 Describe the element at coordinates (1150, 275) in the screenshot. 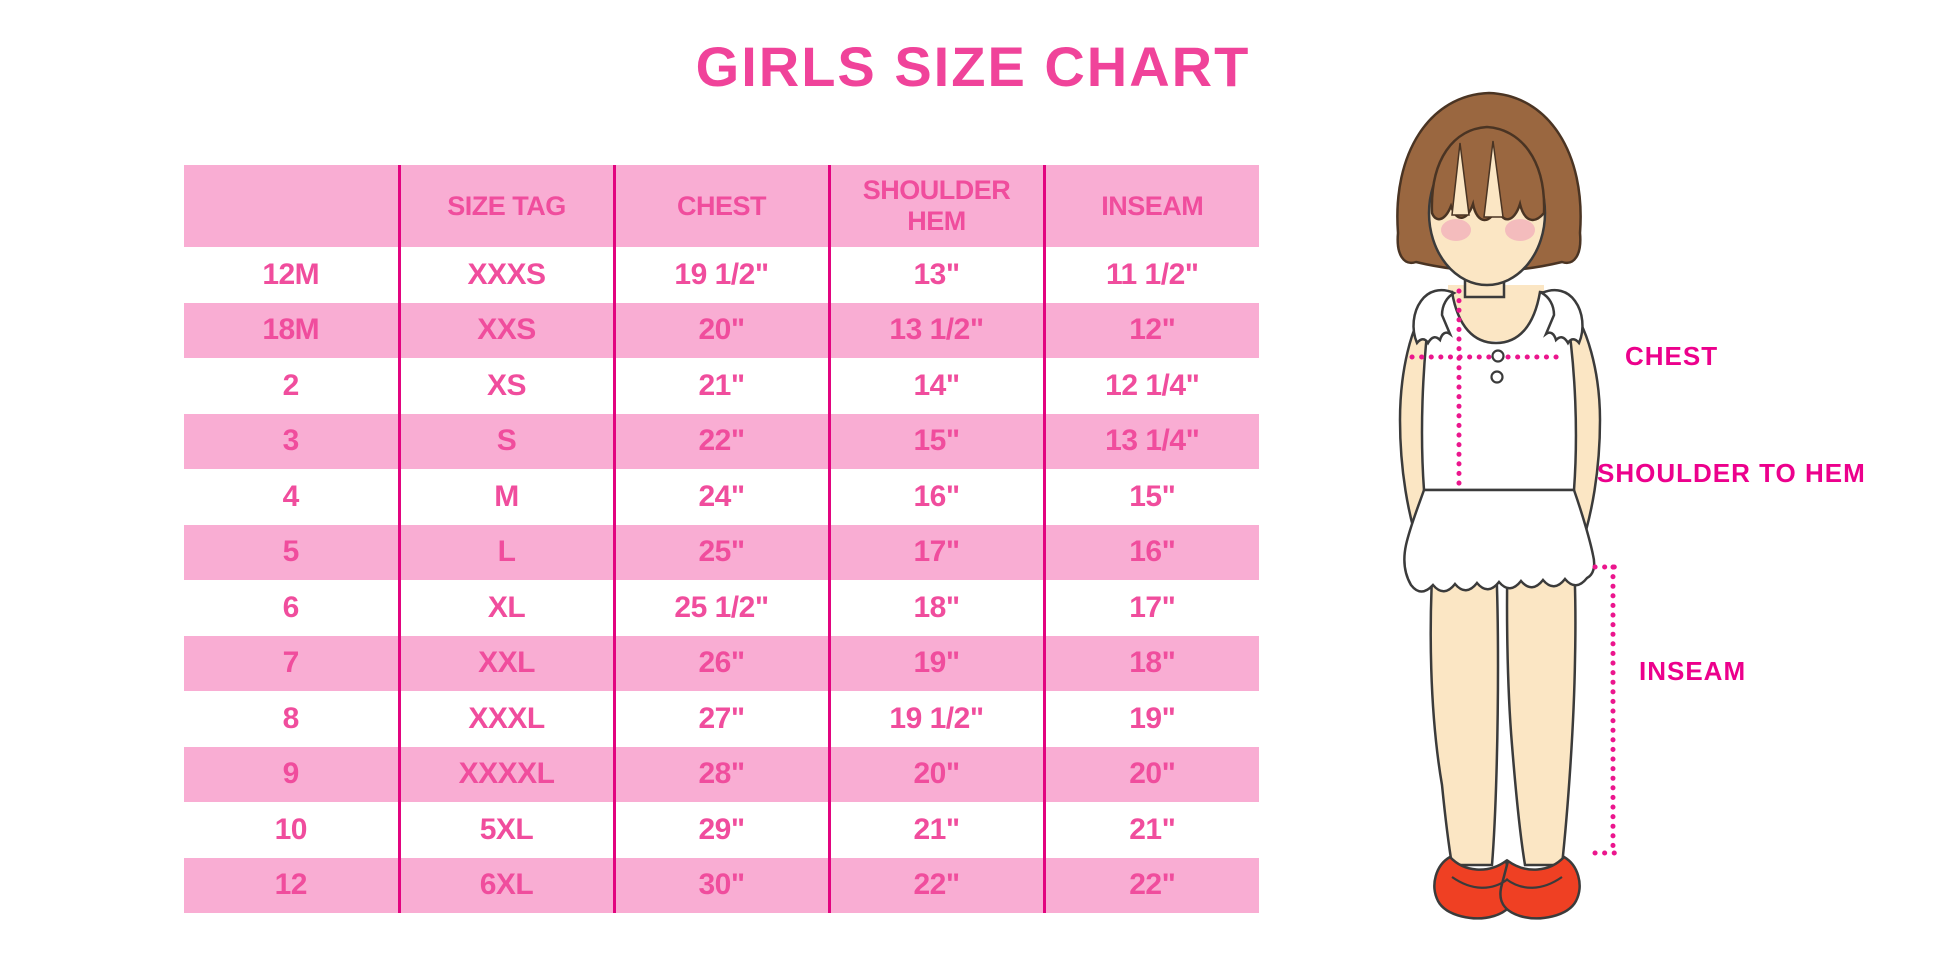

I see `table-cell: 11 1/2"` at that location.